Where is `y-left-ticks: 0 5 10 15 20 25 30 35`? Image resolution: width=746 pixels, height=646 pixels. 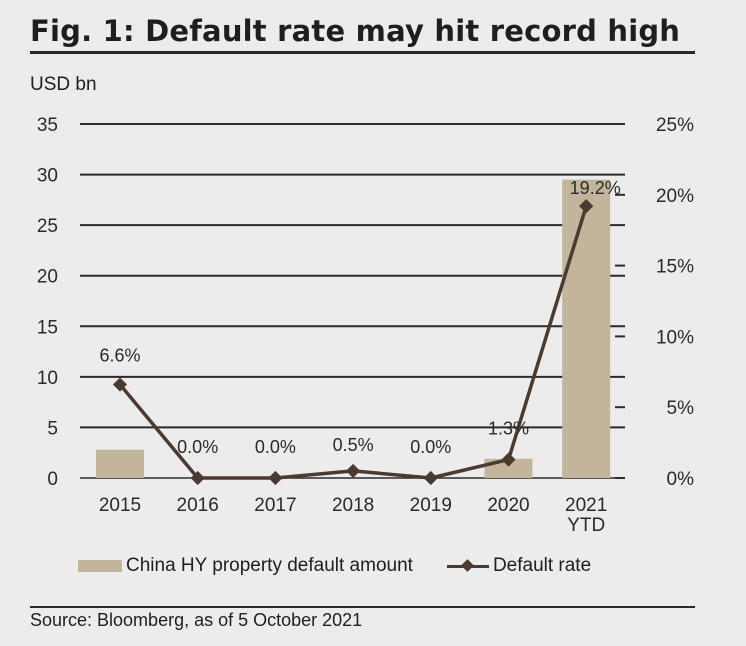 y-left-ticks: 0 5 10 15 20 25 30 35 is located at coordinates (47, 302).